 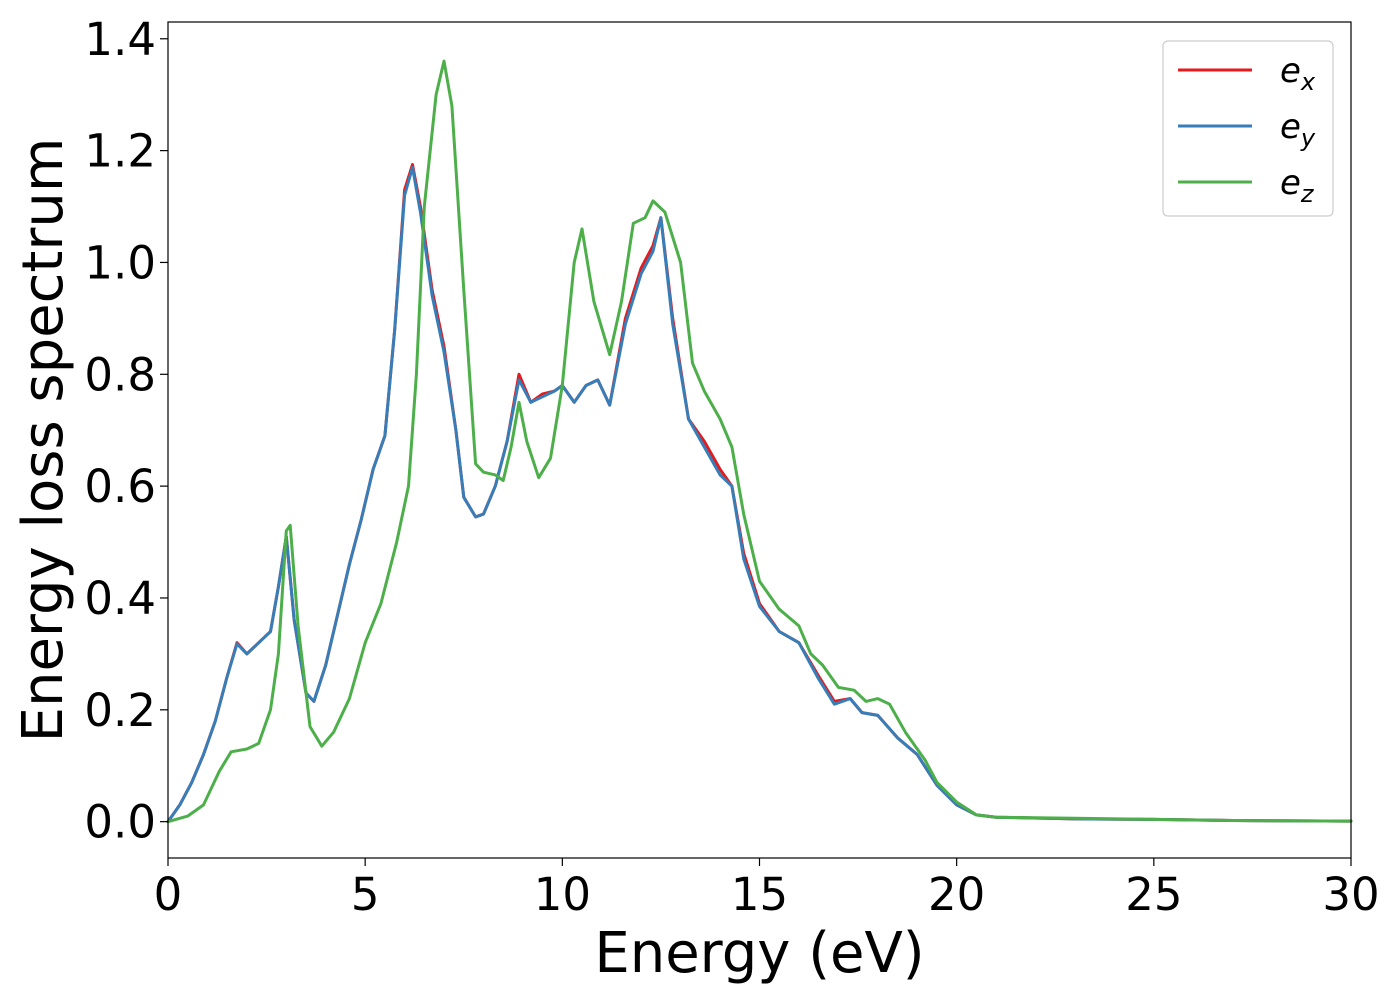 I want to click on x-tick-label: 10, so click(x=562, y=894).